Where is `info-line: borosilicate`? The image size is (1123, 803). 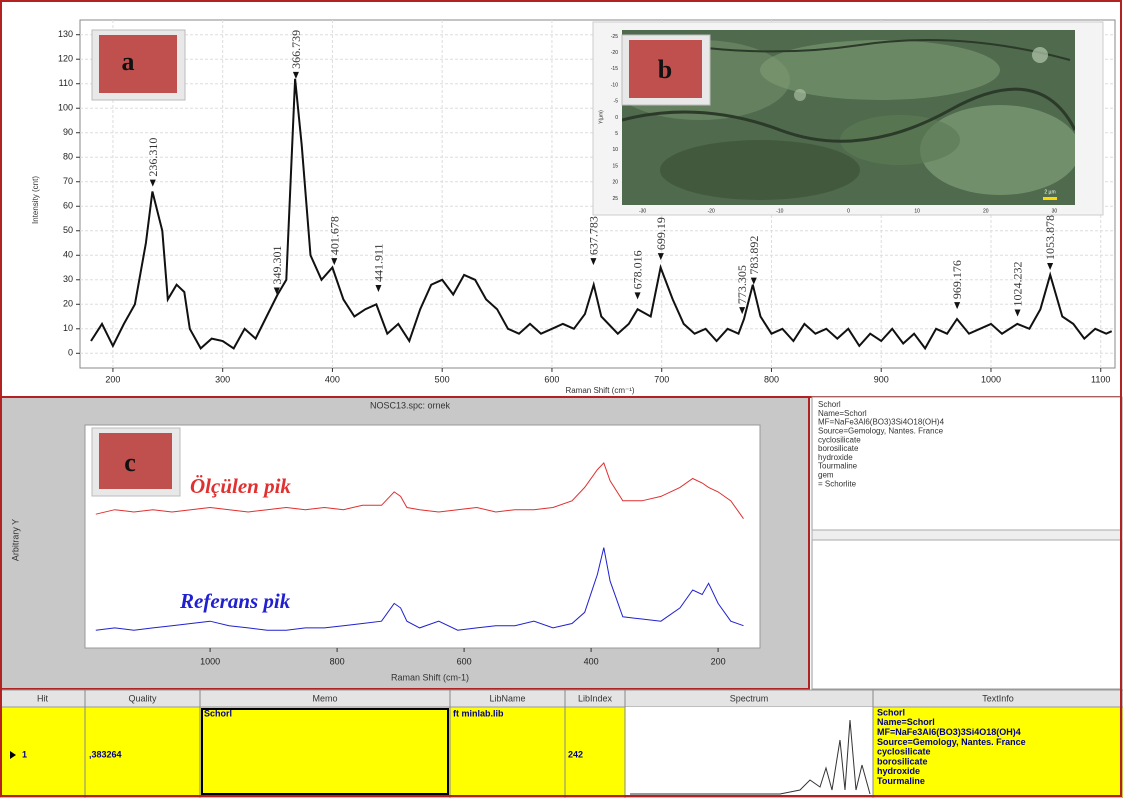
info-line: borosilicate is located at coordinates (838, 448).